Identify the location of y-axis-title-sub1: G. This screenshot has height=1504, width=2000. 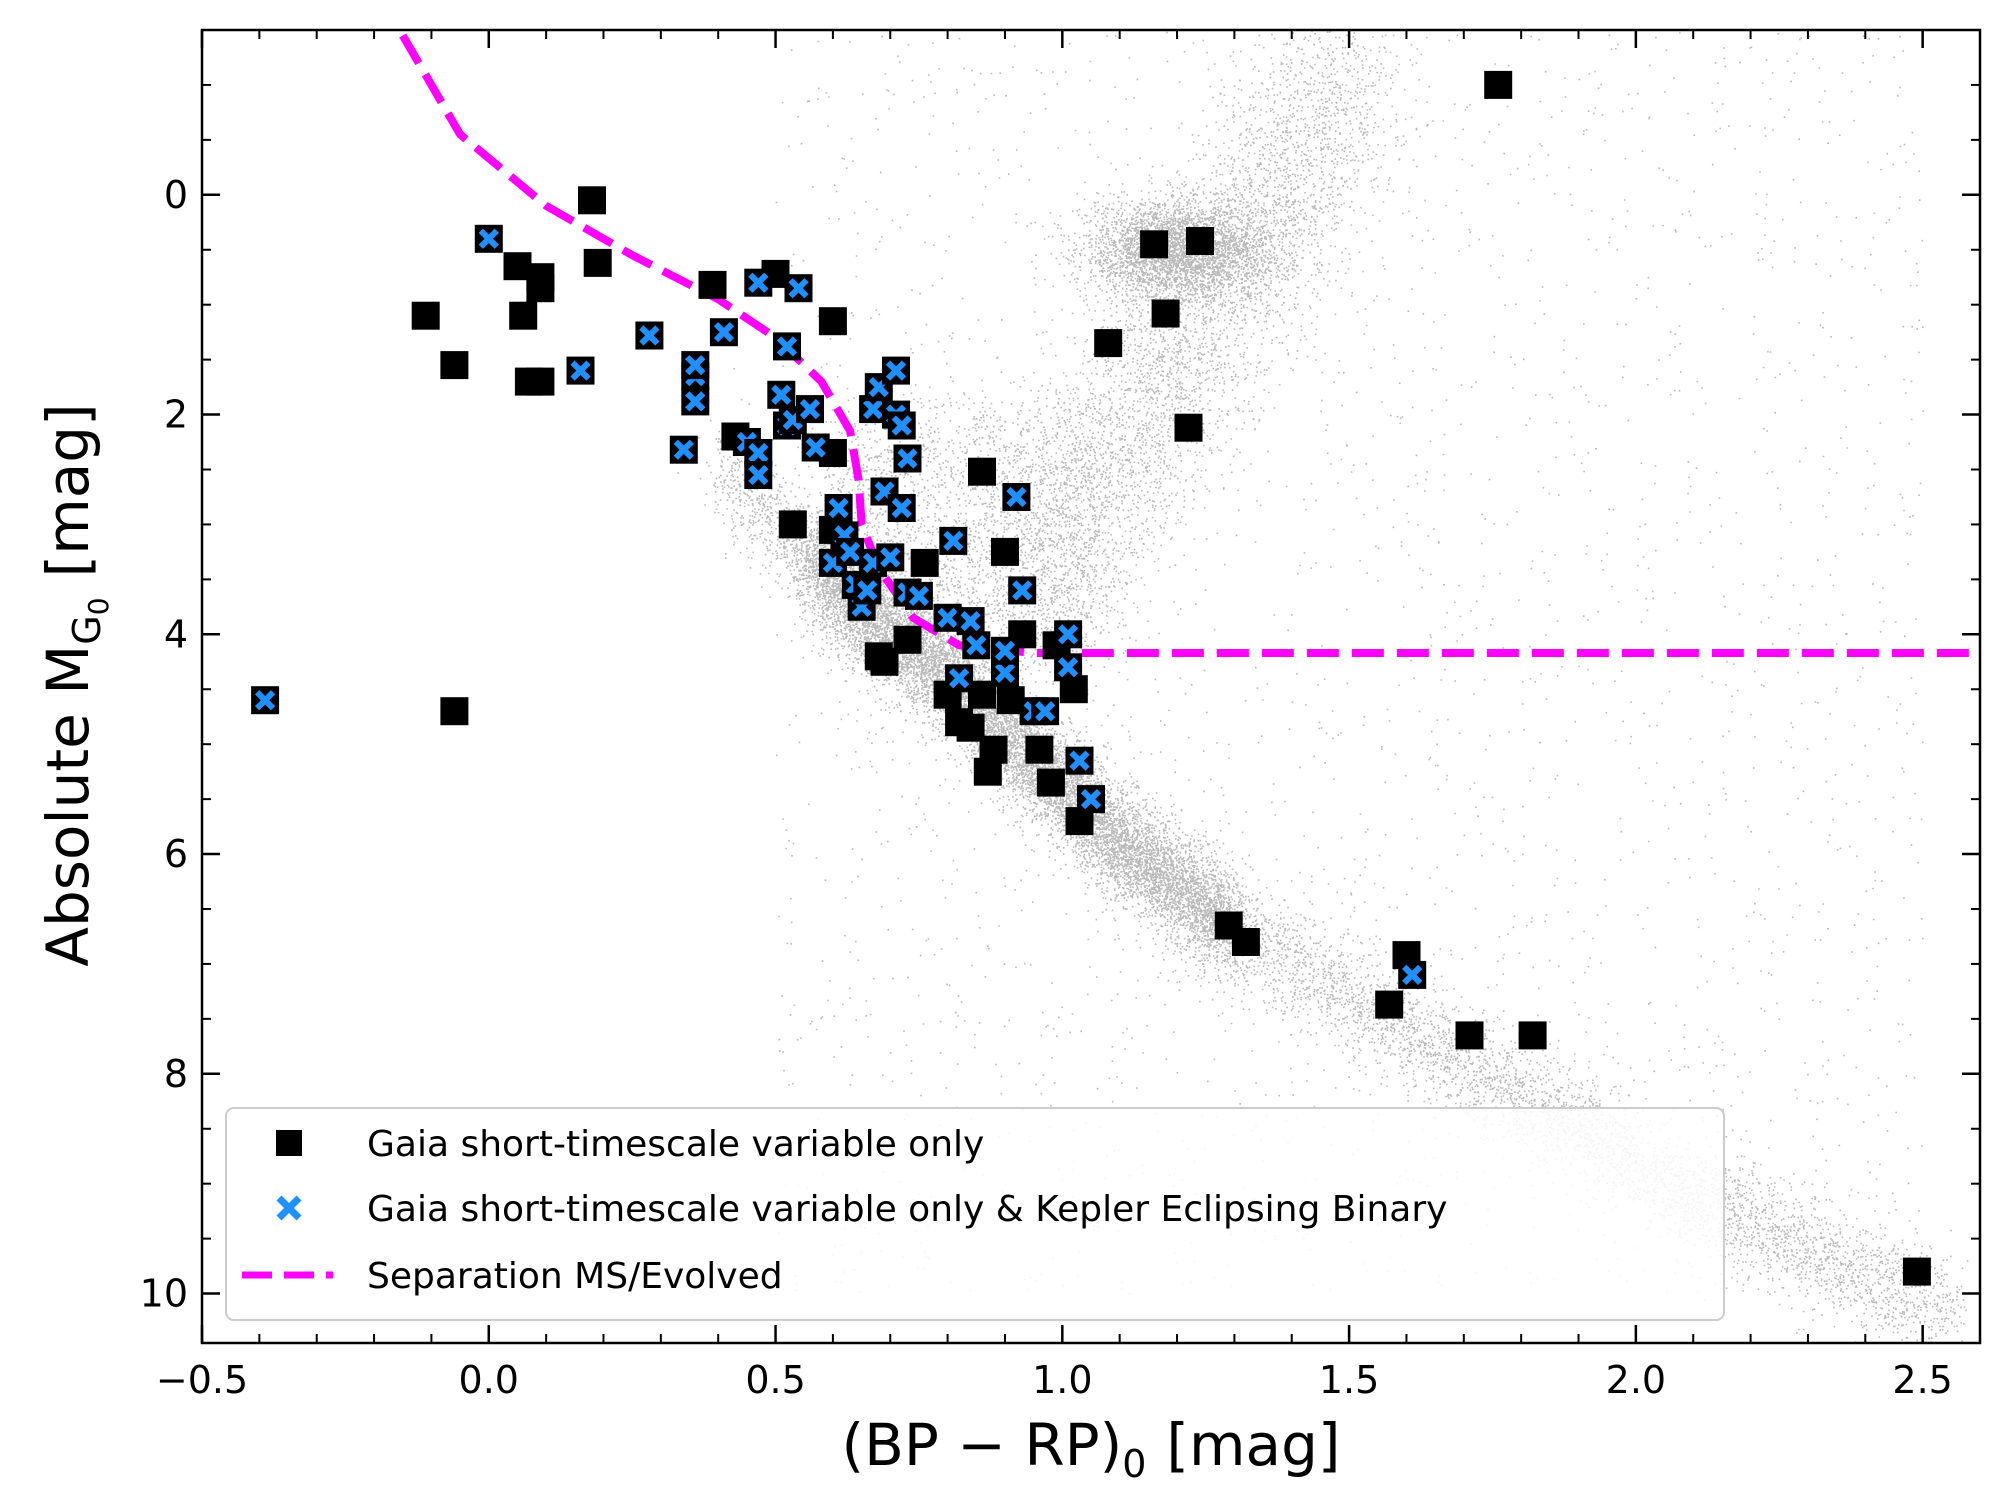
(87, 629).